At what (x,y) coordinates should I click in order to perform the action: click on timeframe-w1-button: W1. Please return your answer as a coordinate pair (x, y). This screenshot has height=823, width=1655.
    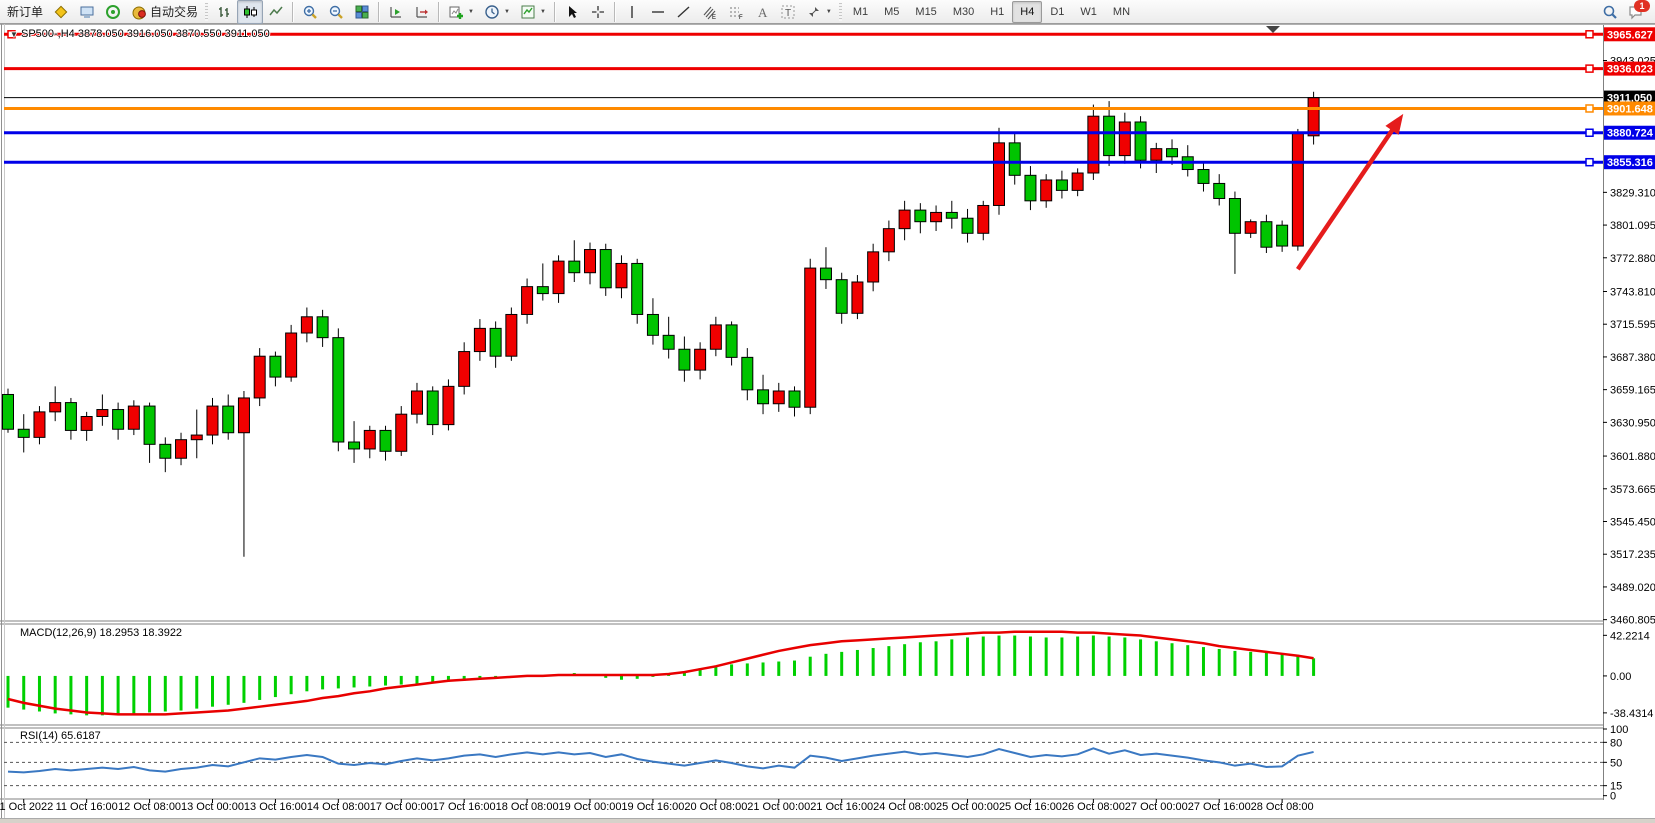
    Looking at the image, I should click on (1088, 11).